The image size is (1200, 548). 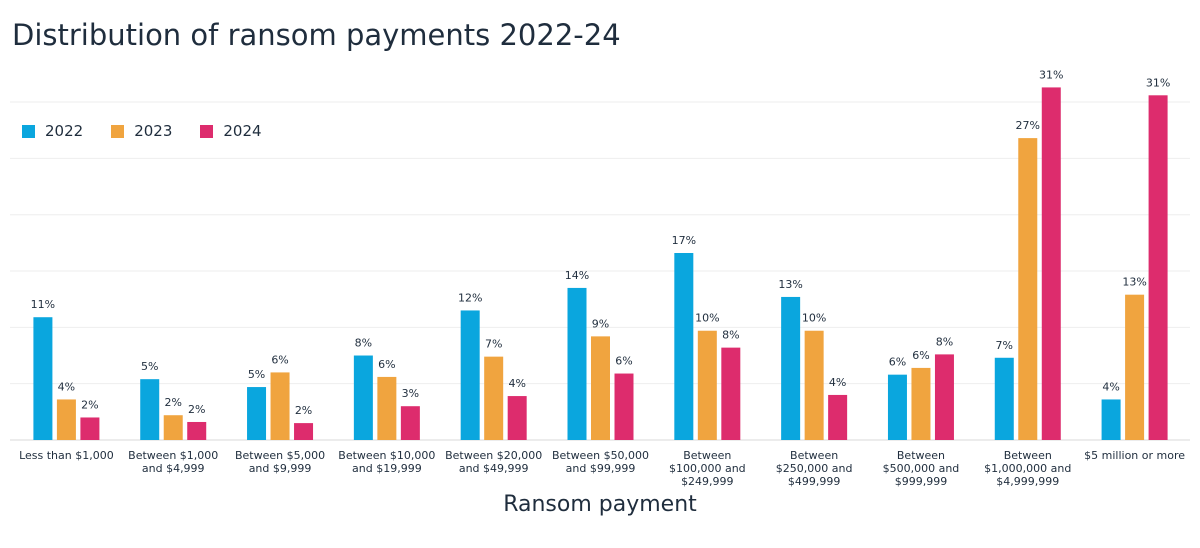 I want to click on x-axis-title: Ransom payment, so click(x=600, y=504).